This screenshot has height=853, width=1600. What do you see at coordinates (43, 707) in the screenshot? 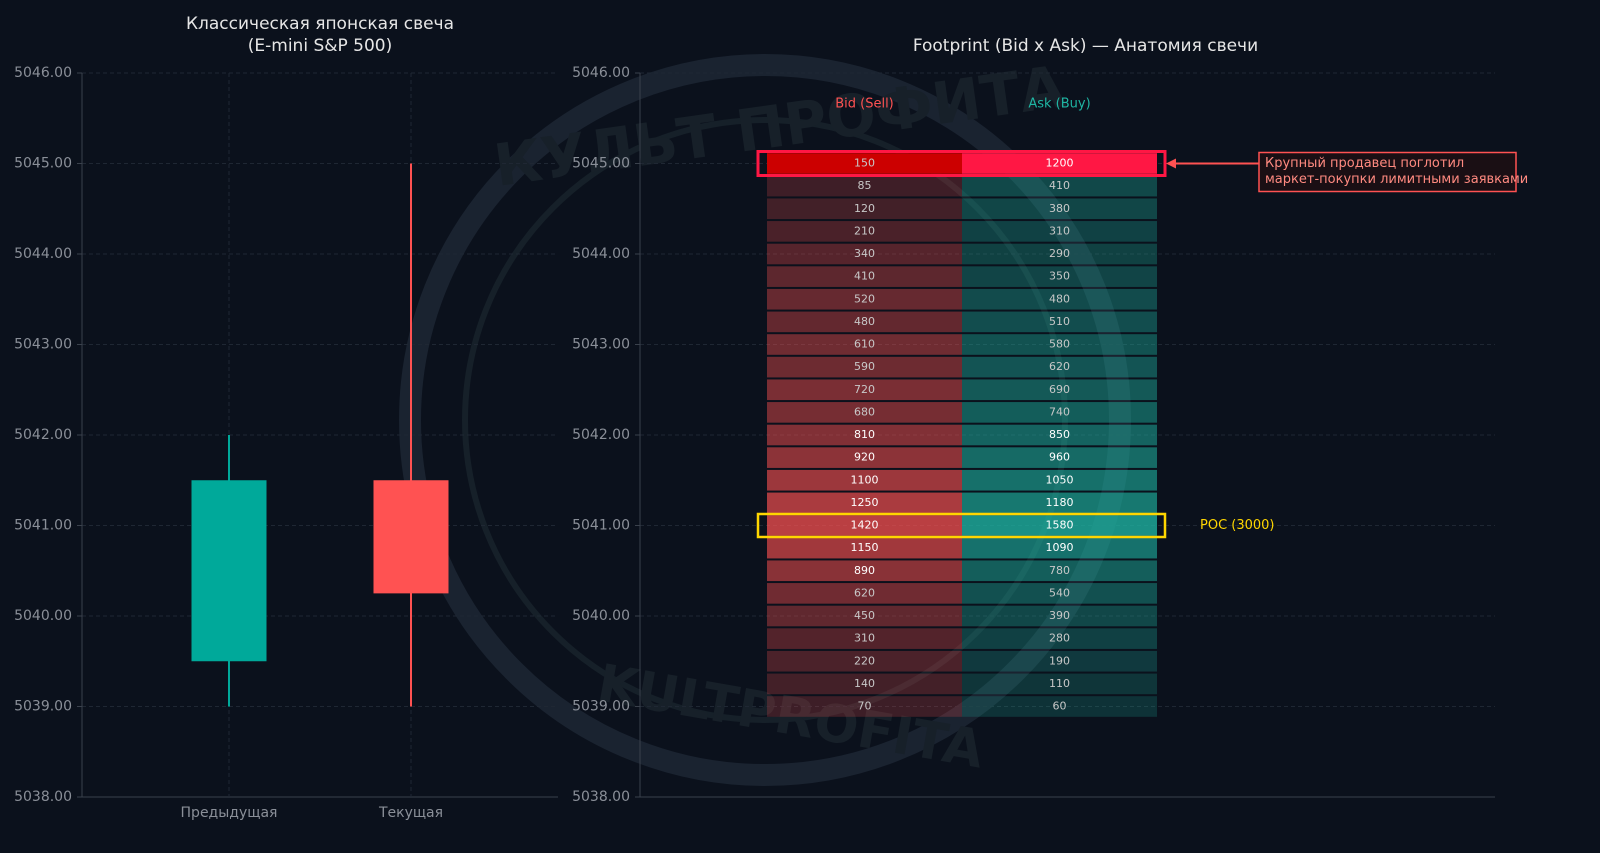
I see `y-tick-label: 5039.00` at bounding box center [43, 707].